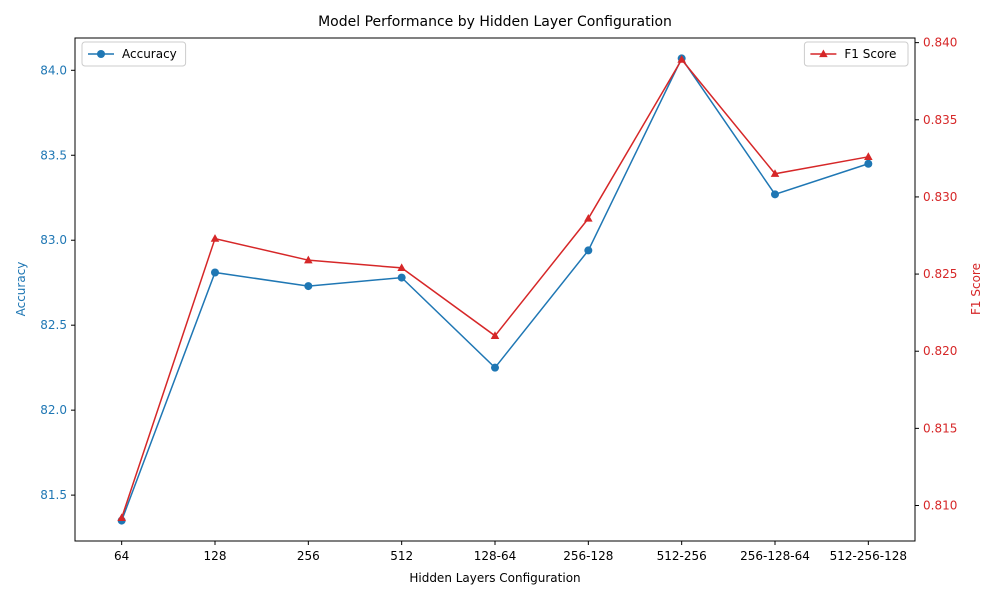  What do you see at coordinates (21, 289) in the screenshot?
I see `y-axis-left-title: Accuracy` at bounding box center [21, 289].